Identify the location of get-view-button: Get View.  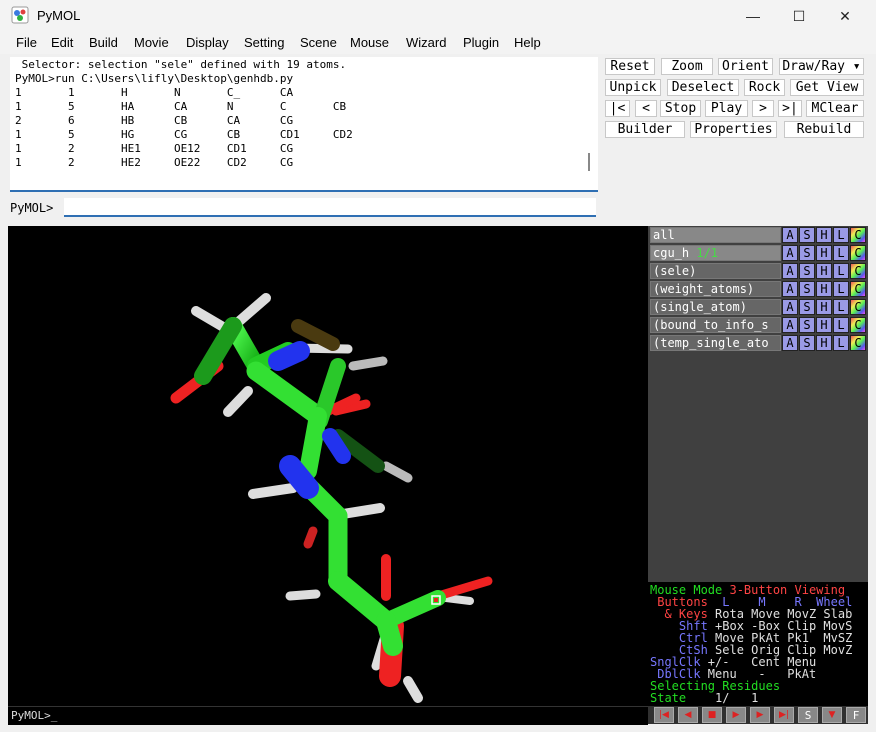
(827, 87).